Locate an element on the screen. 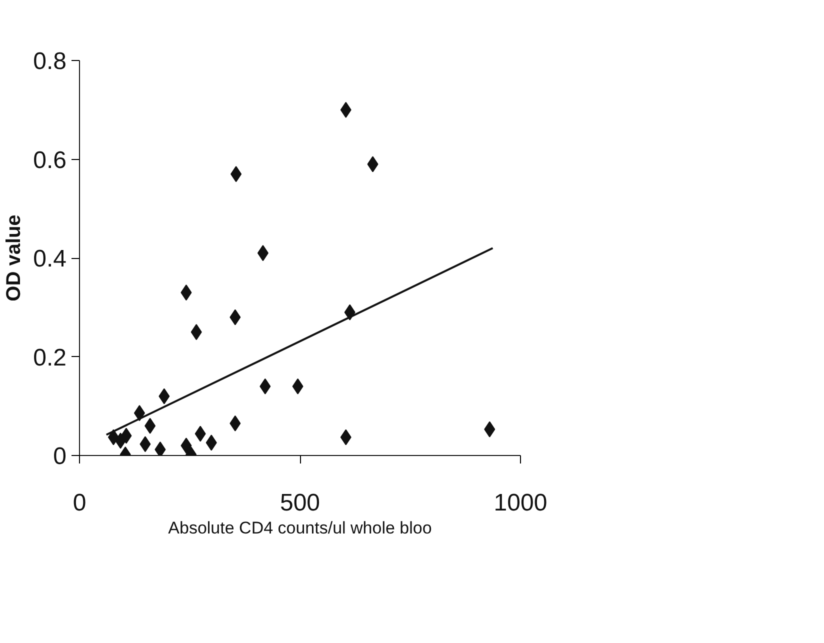 This screenshot has height=643, width=824. x-tick-label: 0 is located at coordinates (79, 503).